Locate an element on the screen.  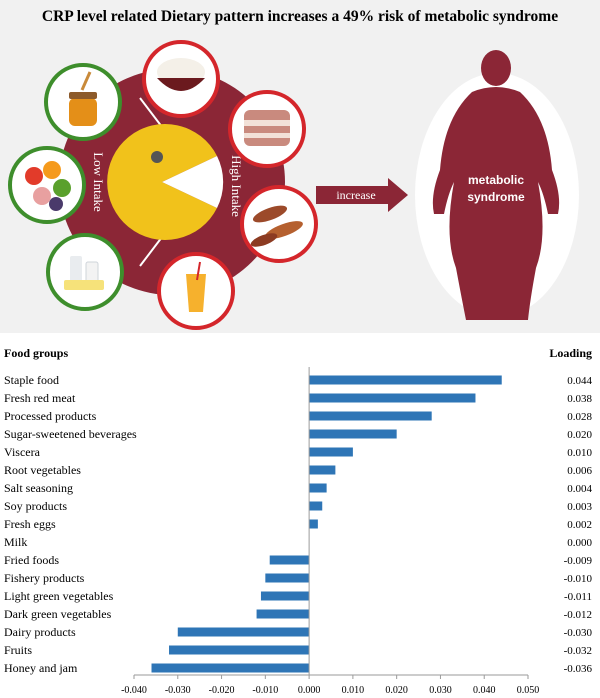
pork-belly-icon is located at coordinates (267, 129).